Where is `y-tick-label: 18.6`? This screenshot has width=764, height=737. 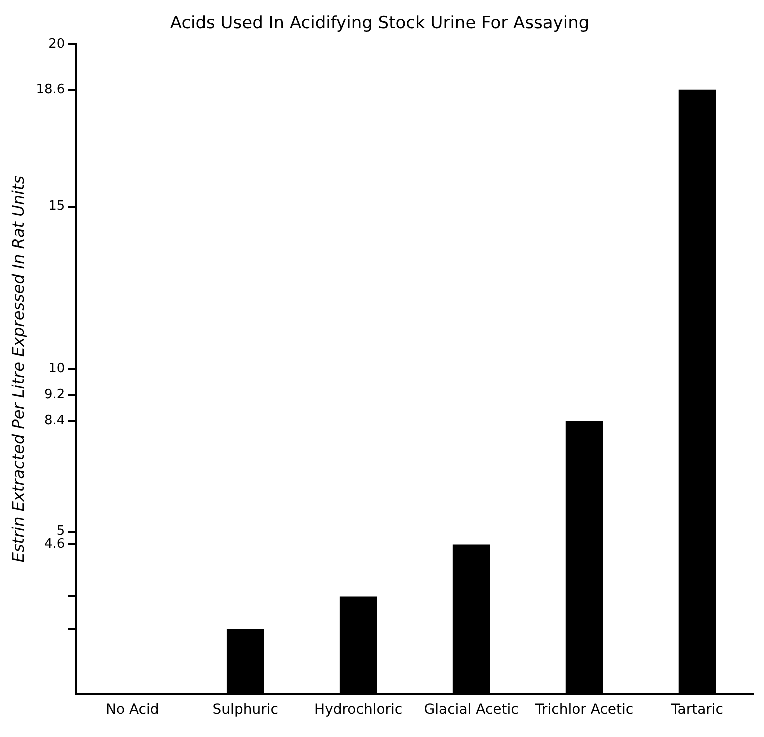 y-tick-label: 18.6 is located at coordinates (51, 90).